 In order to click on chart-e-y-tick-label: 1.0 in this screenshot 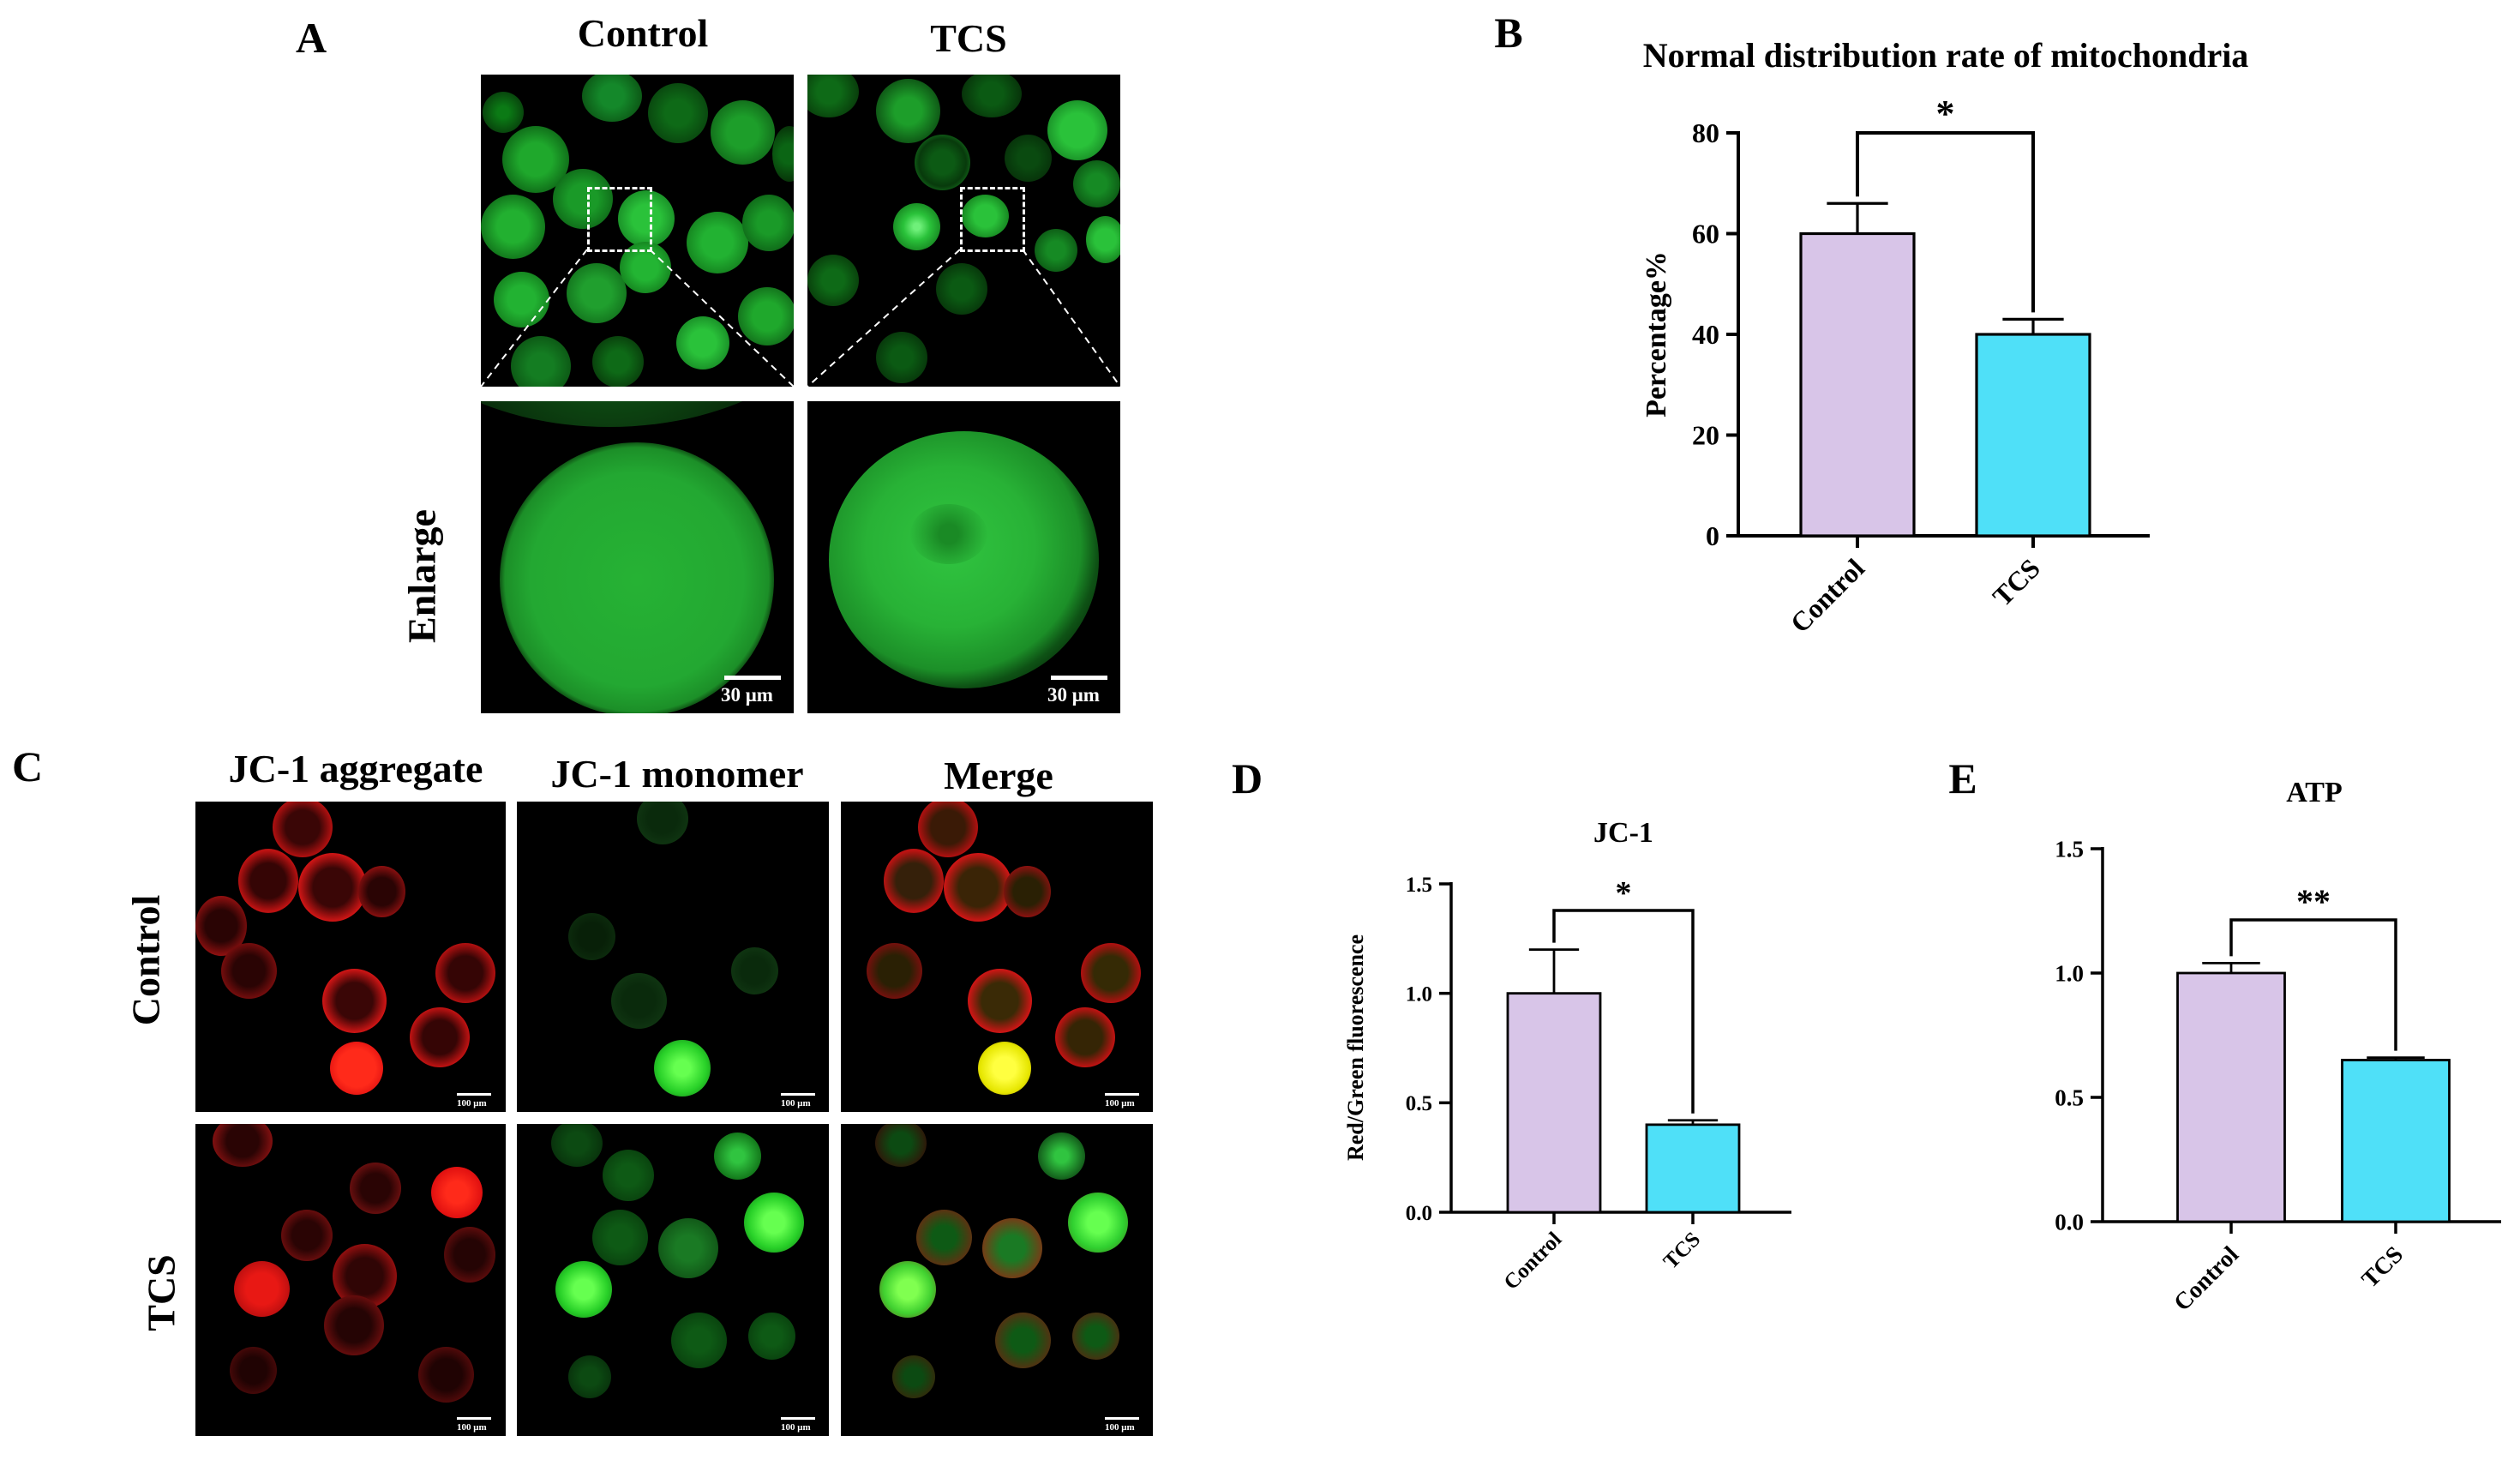, I will do `click(2069, 973)`.